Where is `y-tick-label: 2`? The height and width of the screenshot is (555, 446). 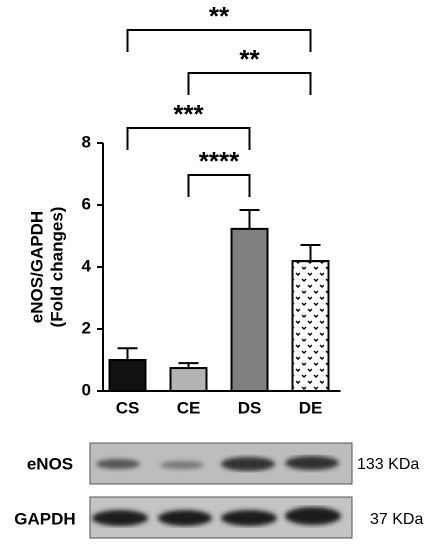
y-tick-label: 2 is located at coordinates (86, 327).